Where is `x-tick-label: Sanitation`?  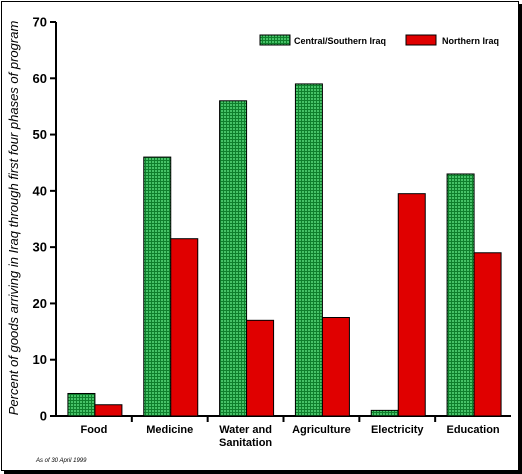 x-tick-label: Sanitation is located at coordinates (245, 443).